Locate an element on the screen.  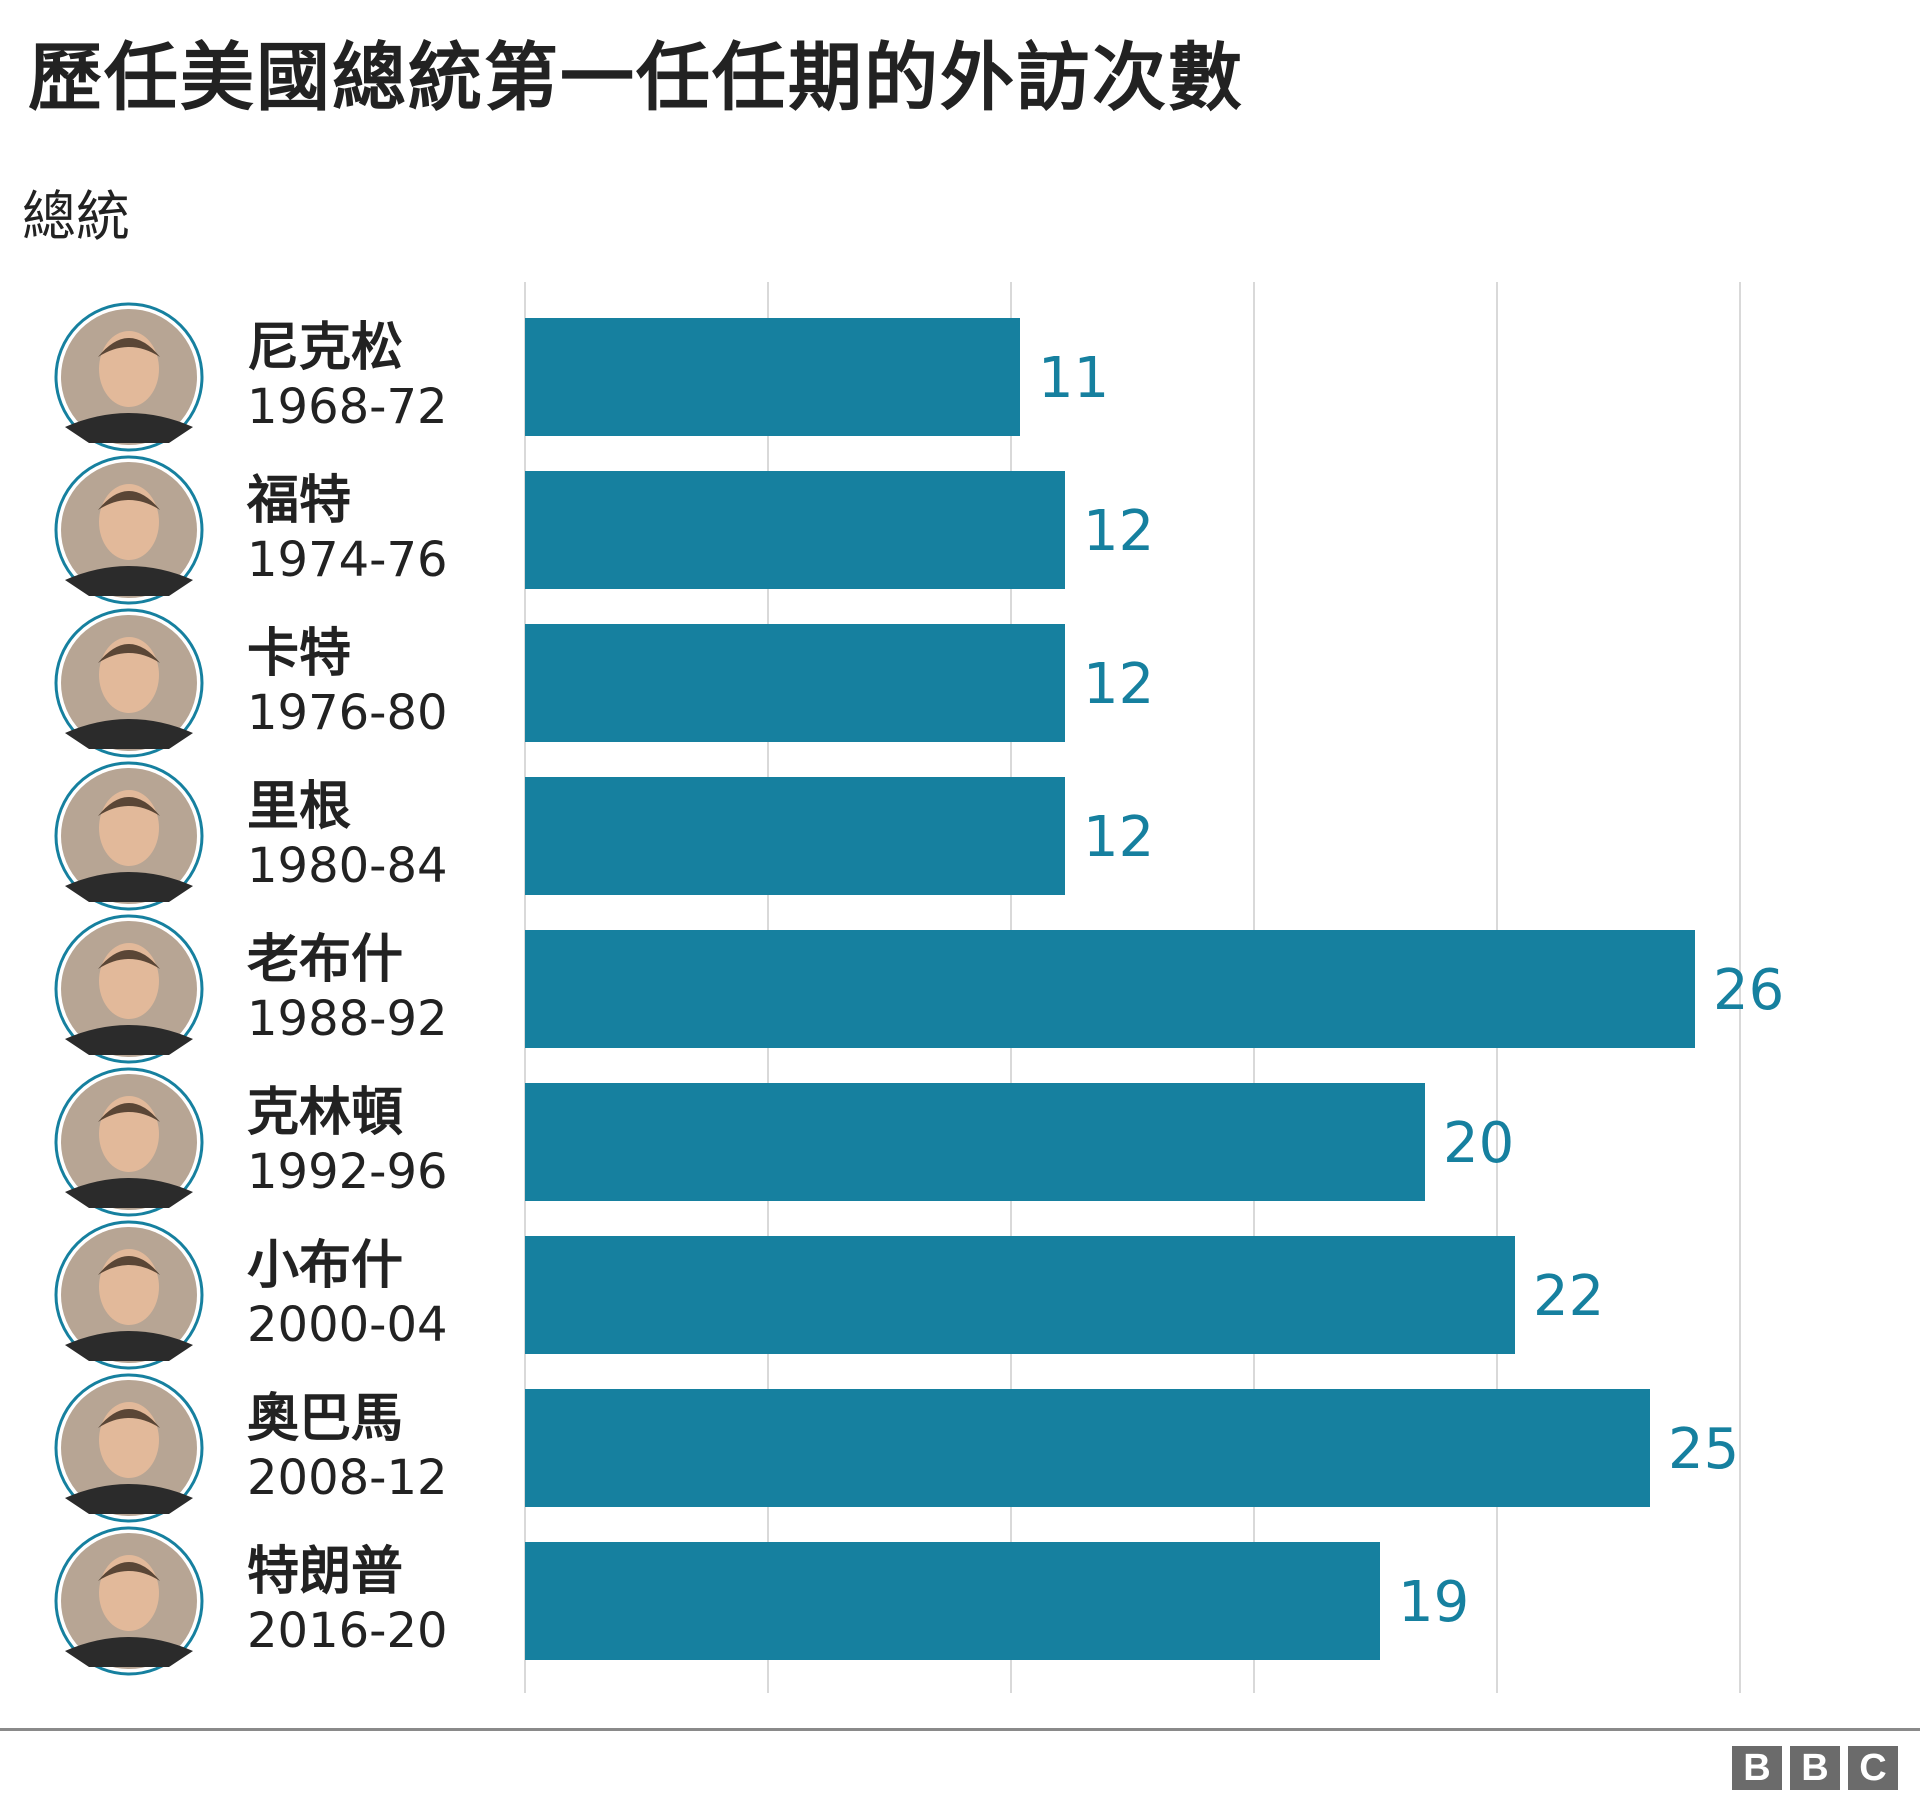
term-years: 1976-80 is located at coordinates (347, 713).